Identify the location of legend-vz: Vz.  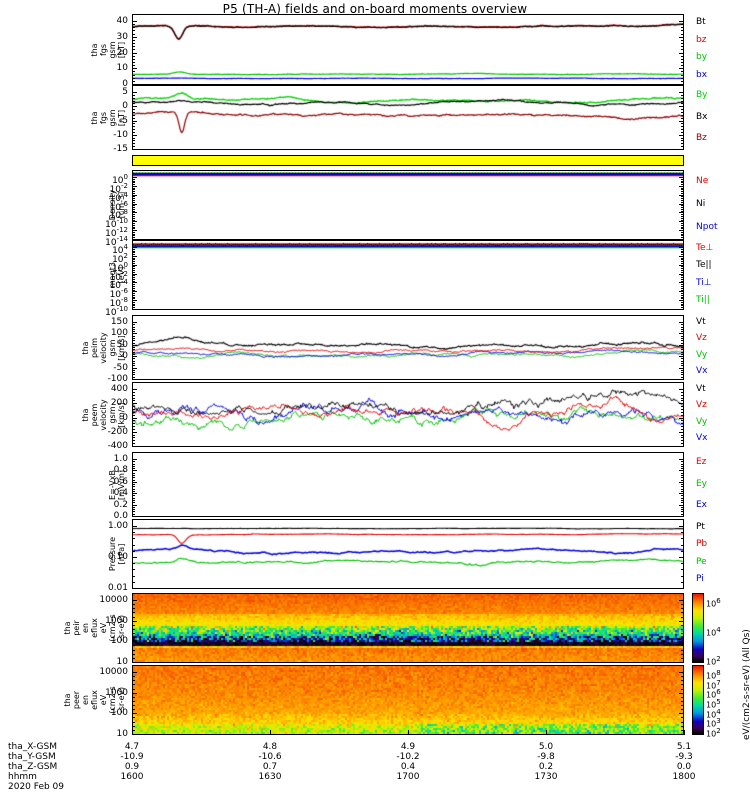
(701, 405).